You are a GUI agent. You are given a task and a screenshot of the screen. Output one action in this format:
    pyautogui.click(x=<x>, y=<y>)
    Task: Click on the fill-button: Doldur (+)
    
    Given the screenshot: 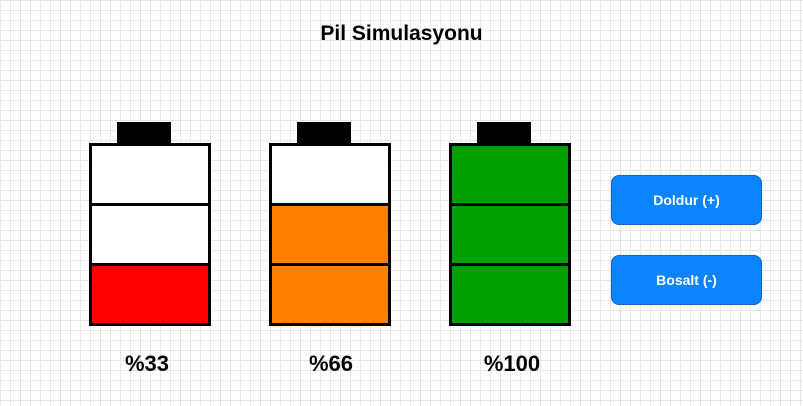 What is the action you would take?
    pyautogui.click(x=686, y=200)
    